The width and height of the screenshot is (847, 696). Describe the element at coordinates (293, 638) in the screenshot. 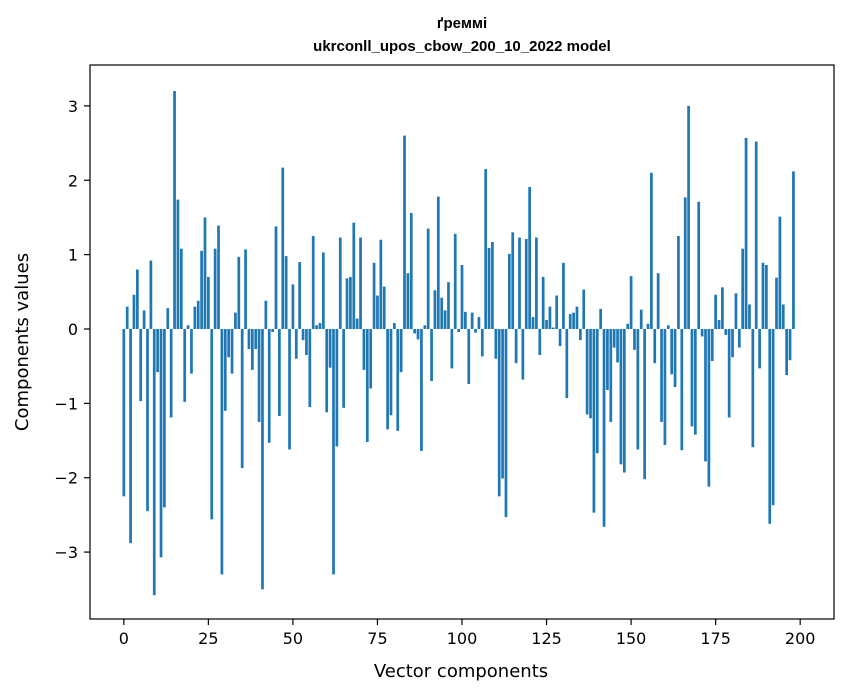

I see `x-tick-label: 50` at that location.